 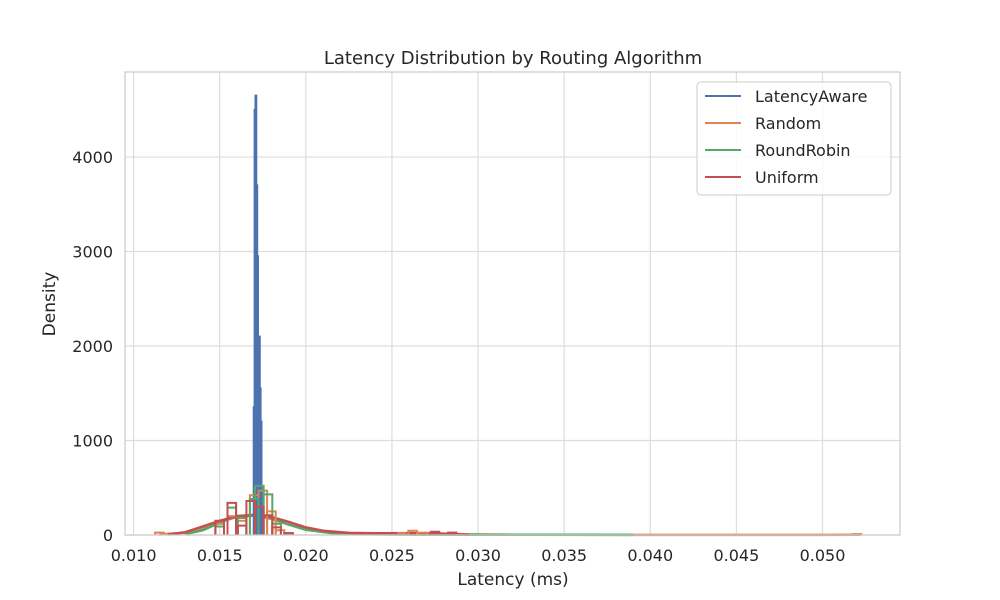 I want to click on hist-bin-latencyaware, so click(x=261, y=477).